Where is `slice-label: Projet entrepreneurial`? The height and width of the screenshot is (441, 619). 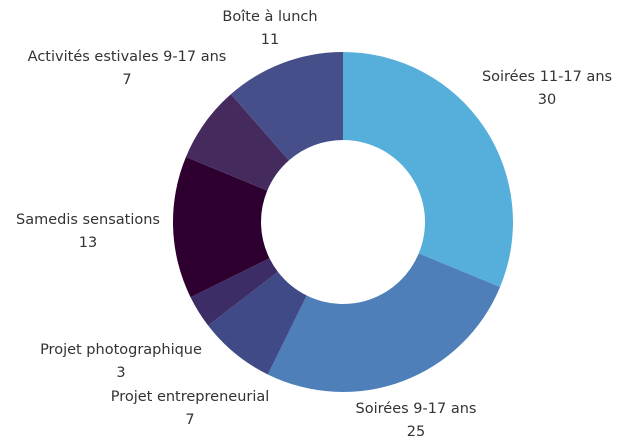
slice-label: Projet entrepreneurial is located at coordinates (190, 397).